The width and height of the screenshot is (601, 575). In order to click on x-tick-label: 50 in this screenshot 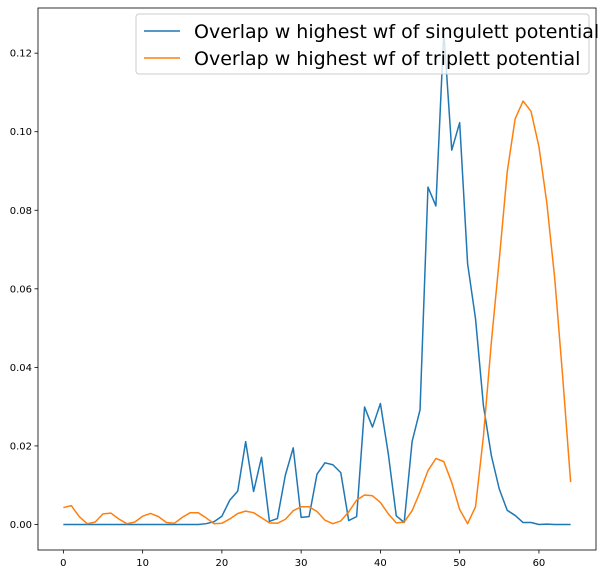, I will do `click(459, 563)`.